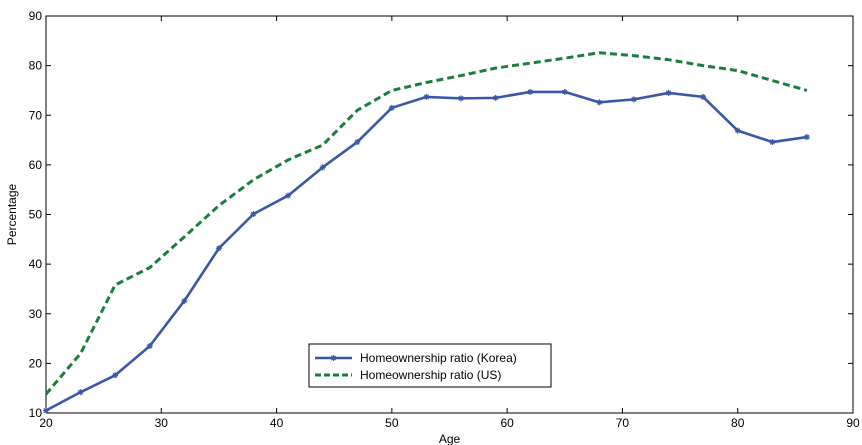 The image size is (862, 445). Describe the element at coordinates (450, 438) in the screenshot. I see `x-axis-label: Age` at that location.